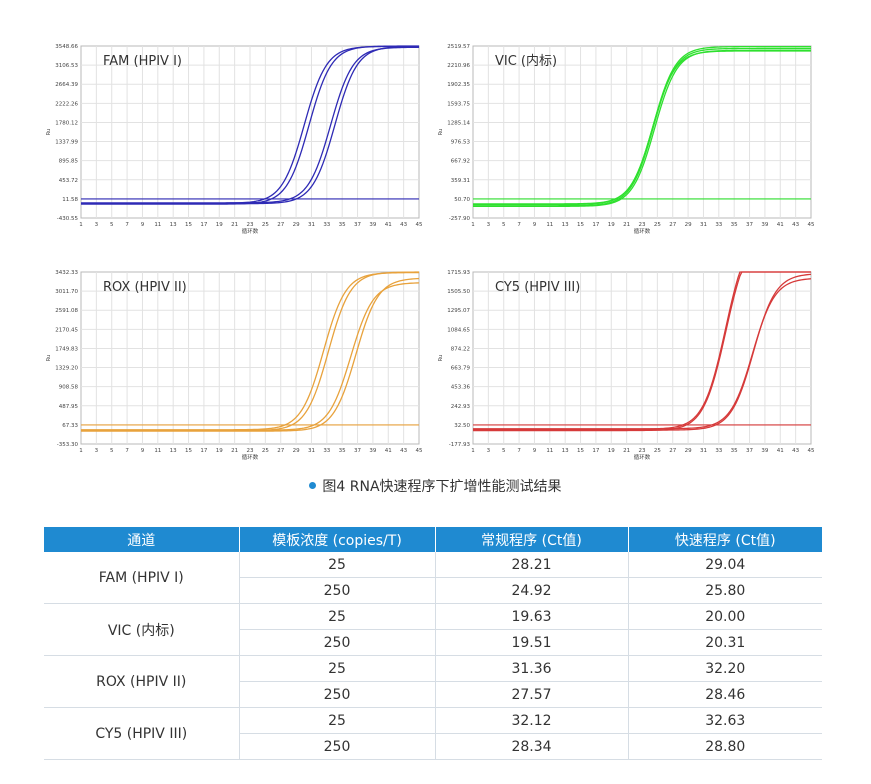 The image size is (871, 784). What do you see at coordinates (725, 539) in the screenshot?
I see `header-fast-ct: 快速程序 (Ct值)` at bounding box center [725, 539].